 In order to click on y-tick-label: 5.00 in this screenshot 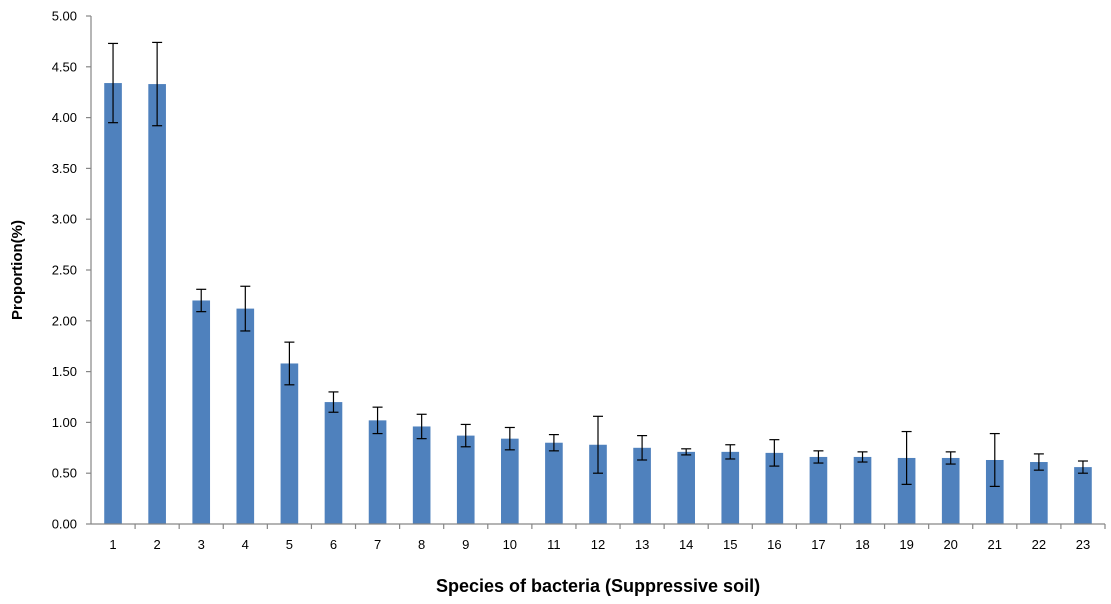, I will do `click(64, 16)`.